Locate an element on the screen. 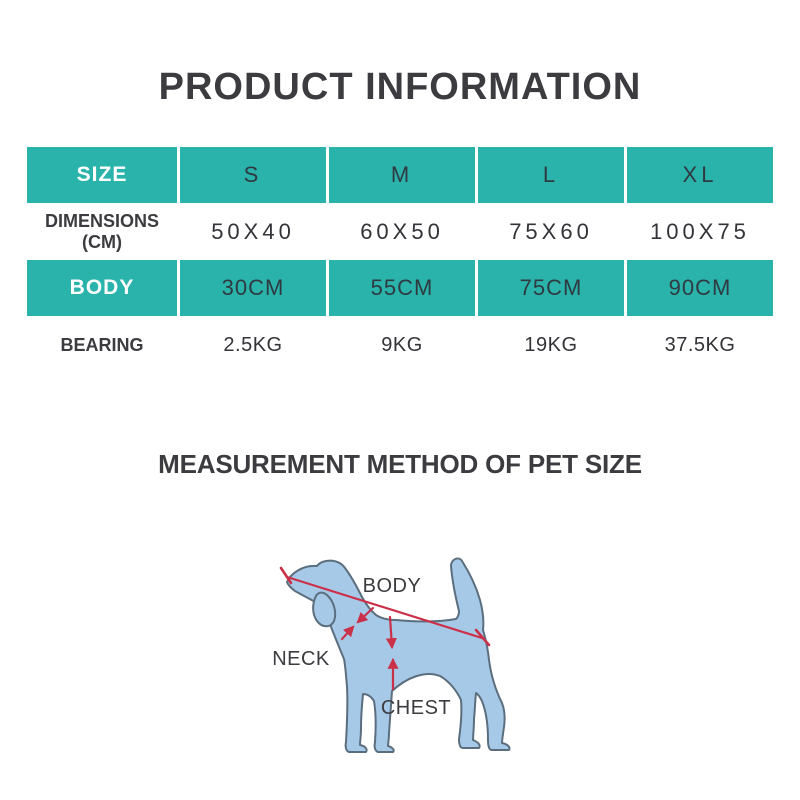  body-cell-l: 75CM is located at coordinates (551, 288).